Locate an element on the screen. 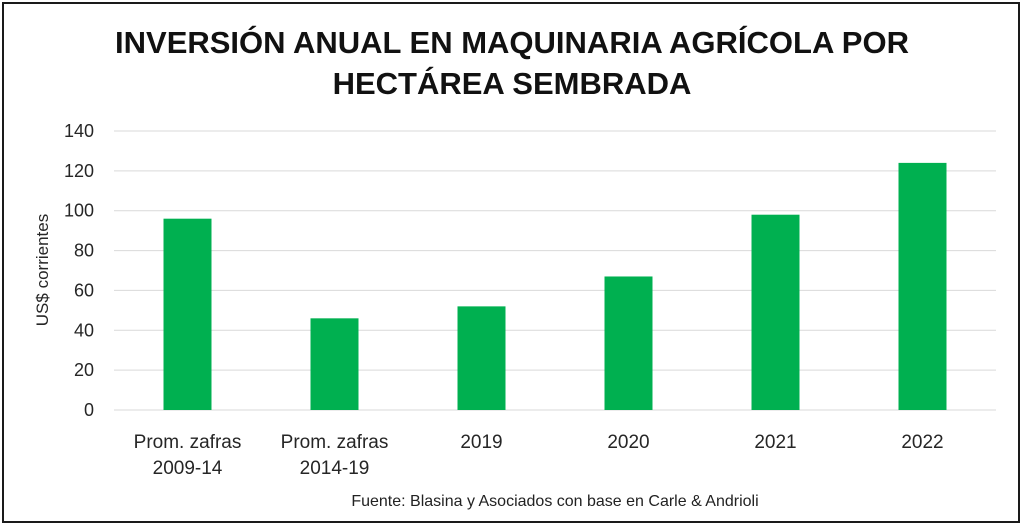 The image size is (1024, 527). y-tick-label: 120 is located at coordinates (79, 171).